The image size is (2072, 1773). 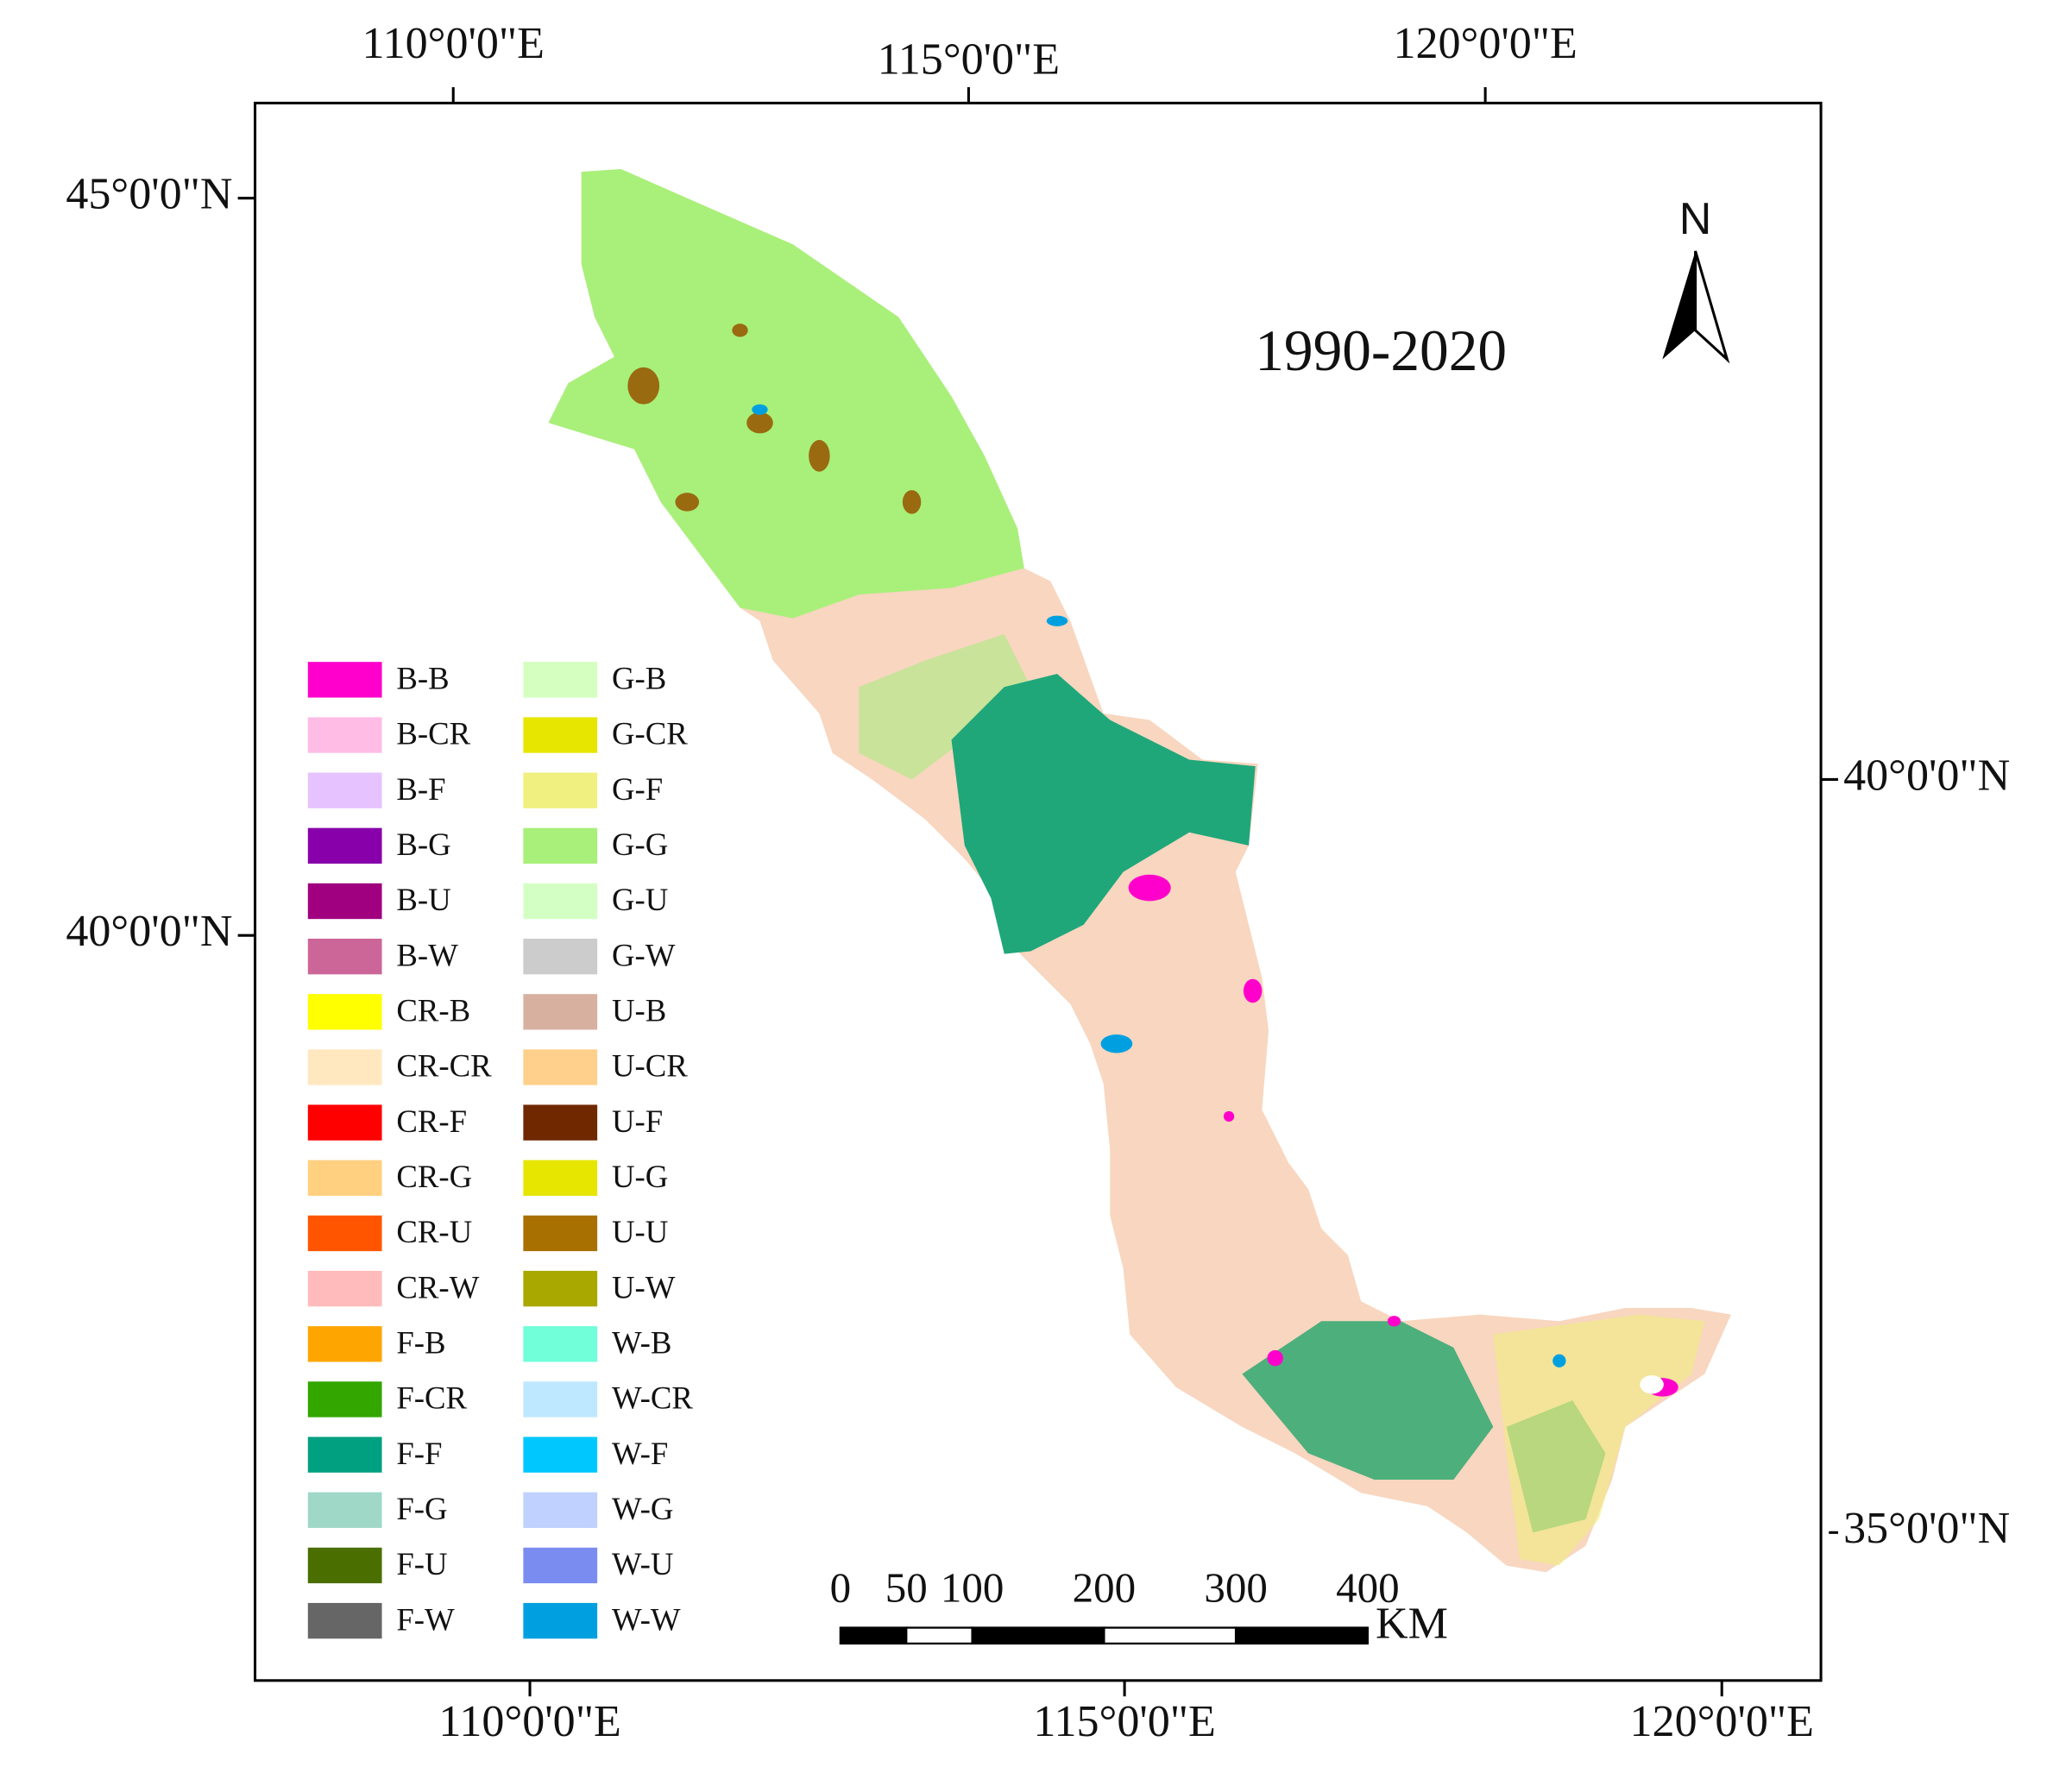 I want to click on legend-label: W-F, so click(x=640, y=1454).